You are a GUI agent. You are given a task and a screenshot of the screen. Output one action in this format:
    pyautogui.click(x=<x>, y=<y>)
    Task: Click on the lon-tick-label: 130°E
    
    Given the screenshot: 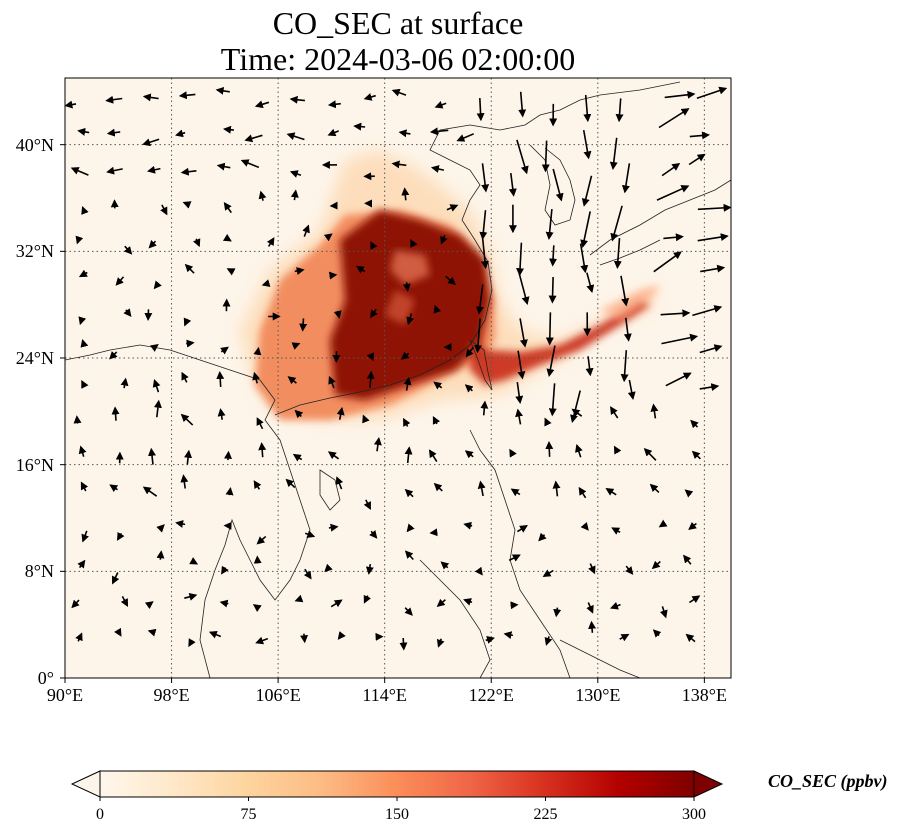 What is the action you would take?
    pyautogui.click(x=598, y=695)
    